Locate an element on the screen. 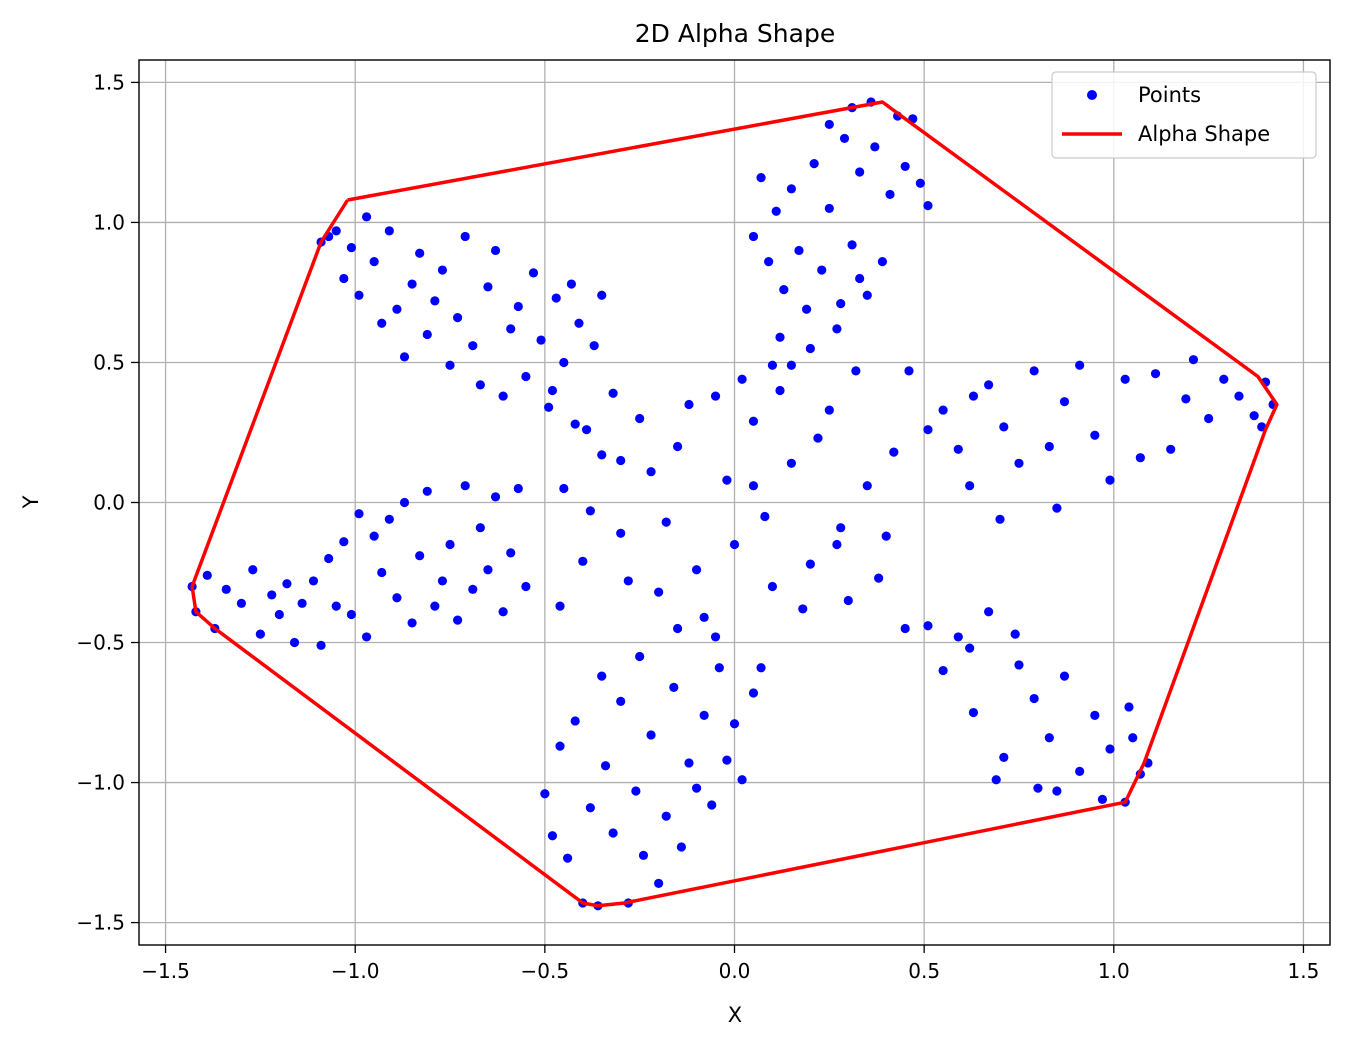 This screenshot has height=1046, width=1349. y-axis-label: Y is located at coordinates (31, 502).